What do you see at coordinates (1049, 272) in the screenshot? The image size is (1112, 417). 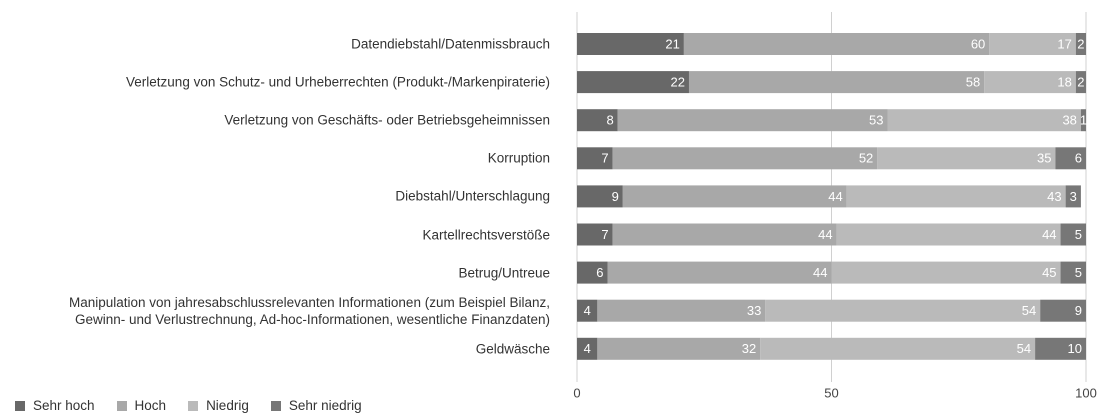 I see `value-label: 45` at bounding box center [1049, 272].